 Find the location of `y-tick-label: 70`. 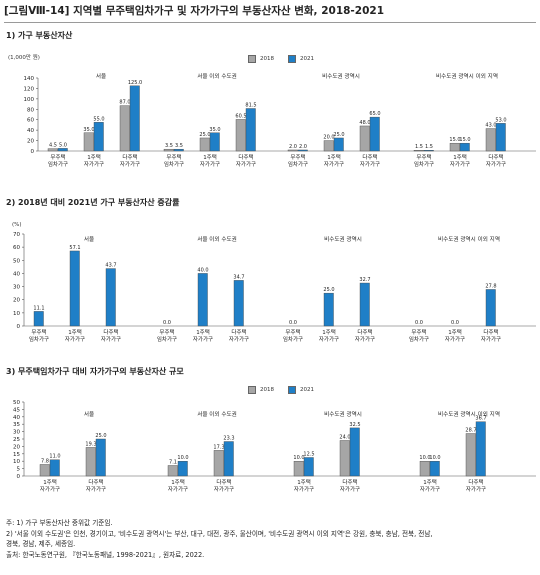

y-tick-label: 70 is located at coordinates (16, 235).